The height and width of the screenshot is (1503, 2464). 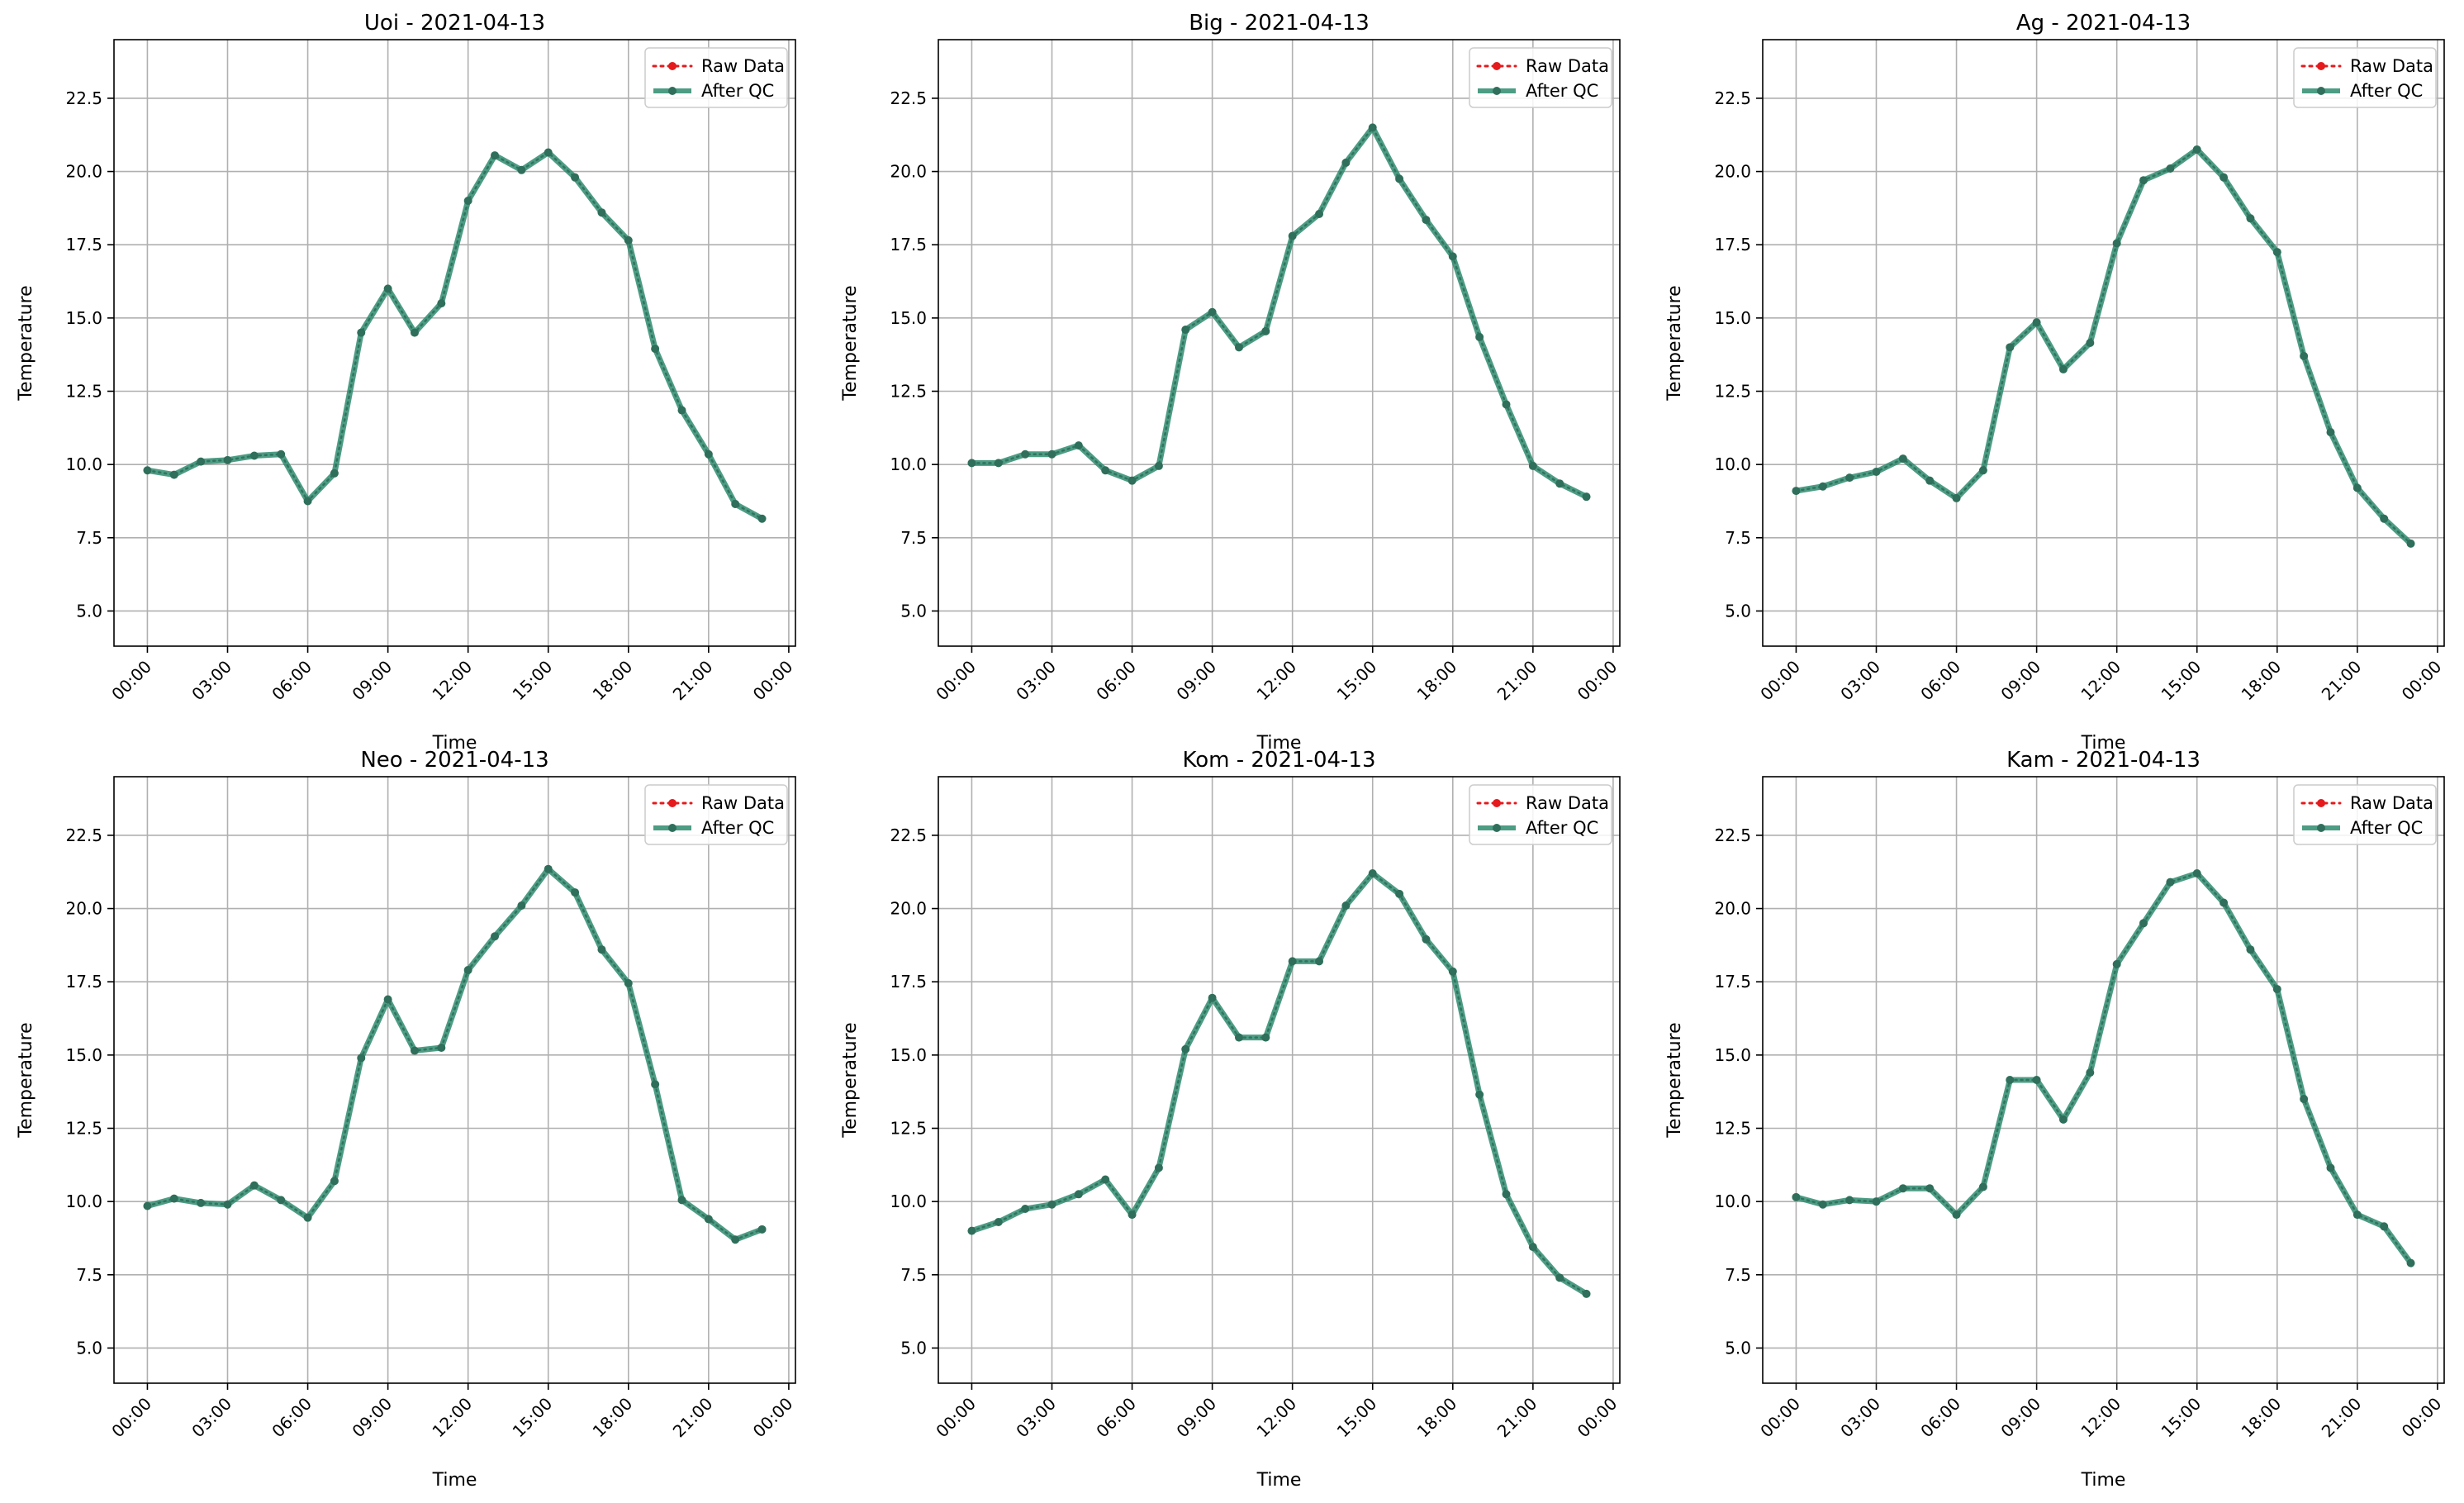 What do you see at coordinates (1940, 1418) in the screenshot?
I see `x-tick-label: 06:00` at bounding box center [1940, 1418].